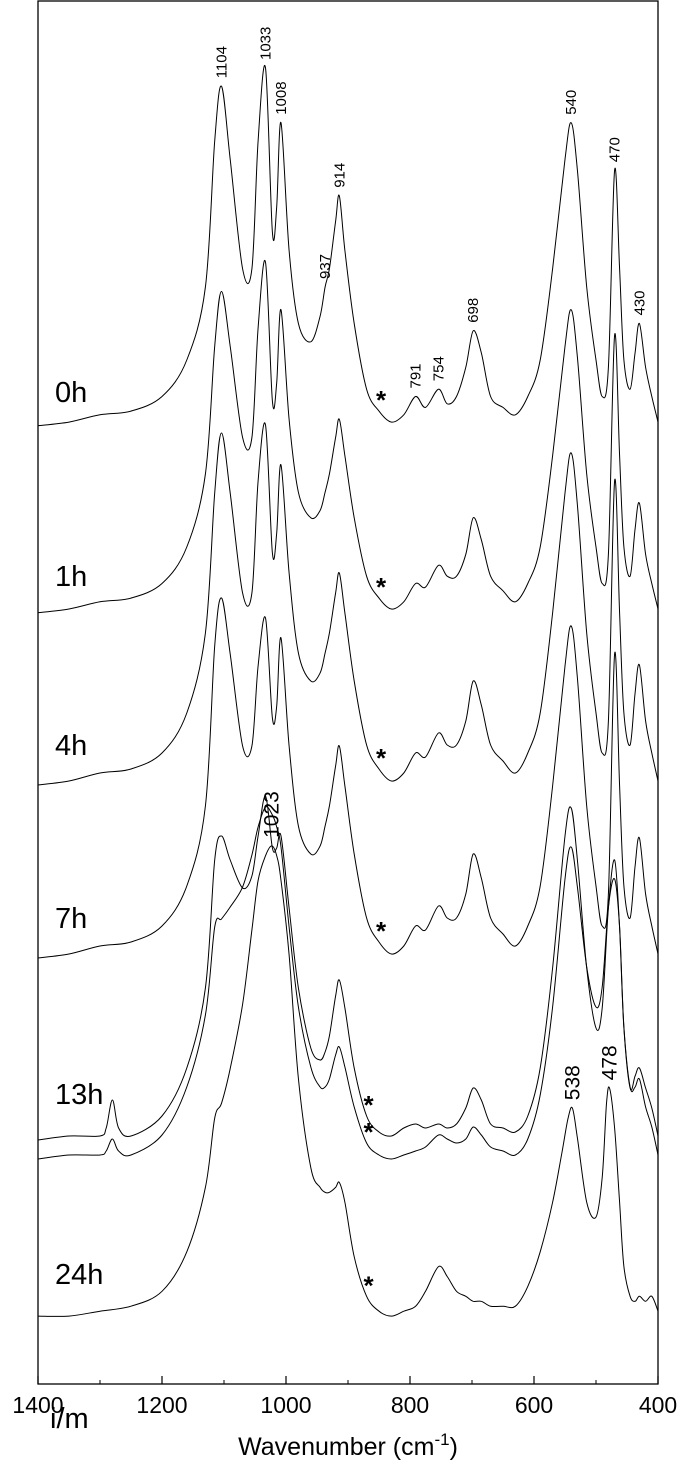 This screenshot has width=687, height=1464. I want to click on asterisk-marker-i-m: *, so click(369, 1285).